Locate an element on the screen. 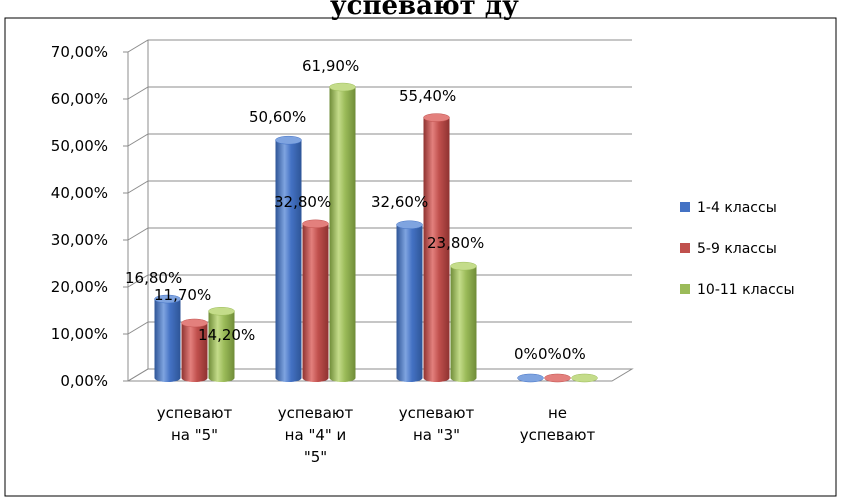 The width and height of the screenshot is (841, 500). data-label: 11,70% is located at coordinates (182, 295).